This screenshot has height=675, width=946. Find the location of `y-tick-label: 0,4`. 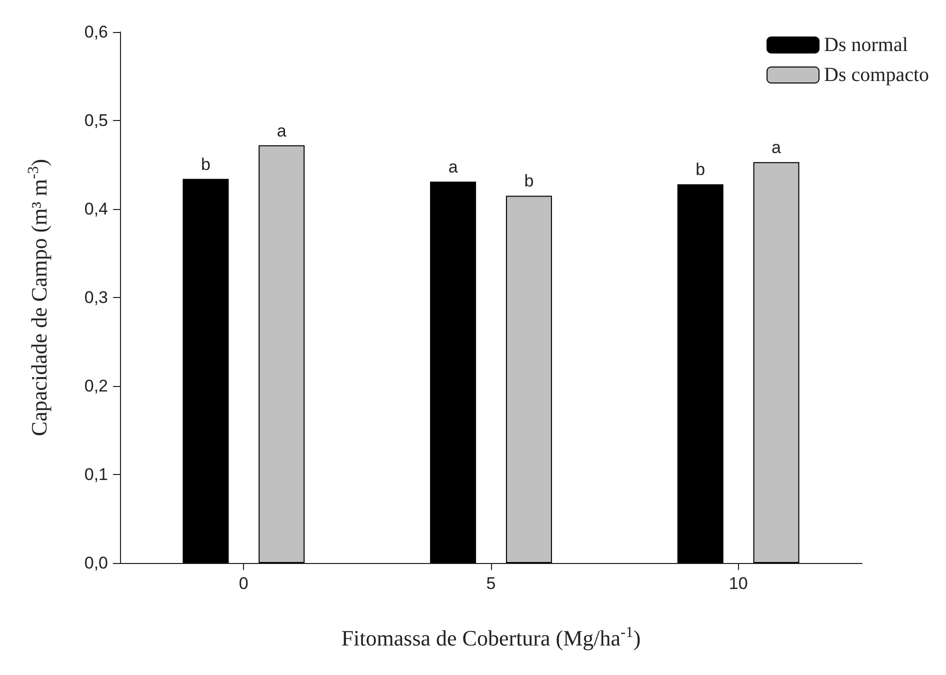

y-tick-label: 0,4 is located at coordinates (96, 209).